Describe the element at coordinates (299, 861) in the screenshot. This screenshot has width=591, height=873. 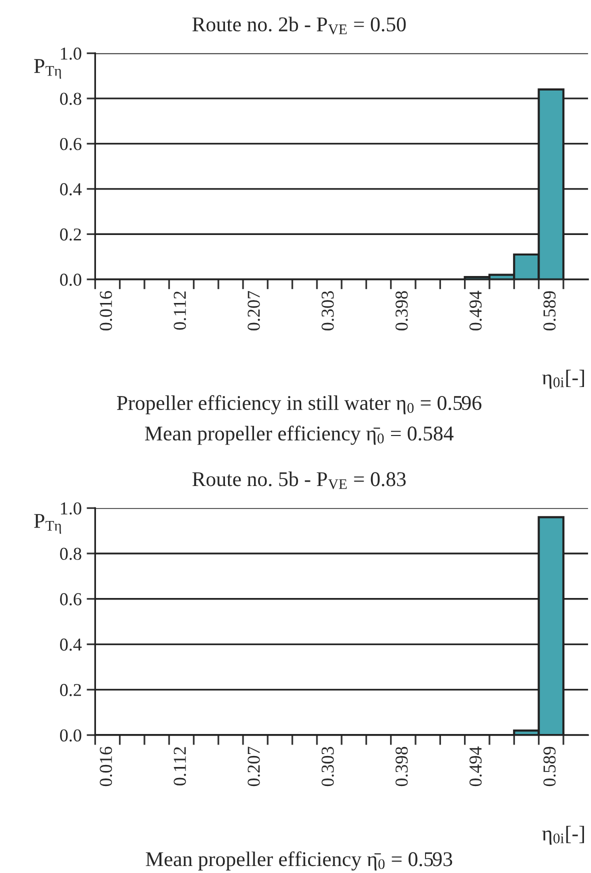
I see `text: Mean propeller efficiency η̄$_{0}$ = 0.593` at that location.